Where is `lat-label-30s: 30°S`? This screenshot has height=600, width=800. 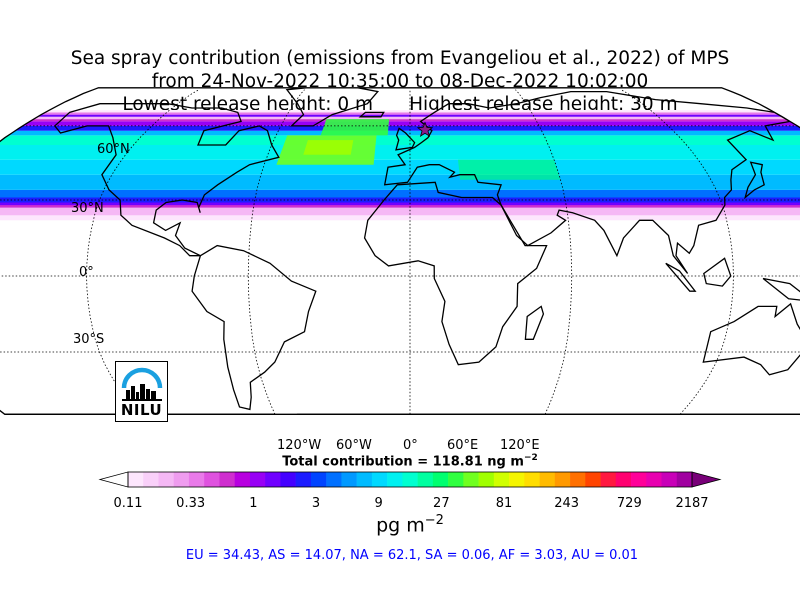 lat-label-30s: 30°S is located at coordinates (89, 339).